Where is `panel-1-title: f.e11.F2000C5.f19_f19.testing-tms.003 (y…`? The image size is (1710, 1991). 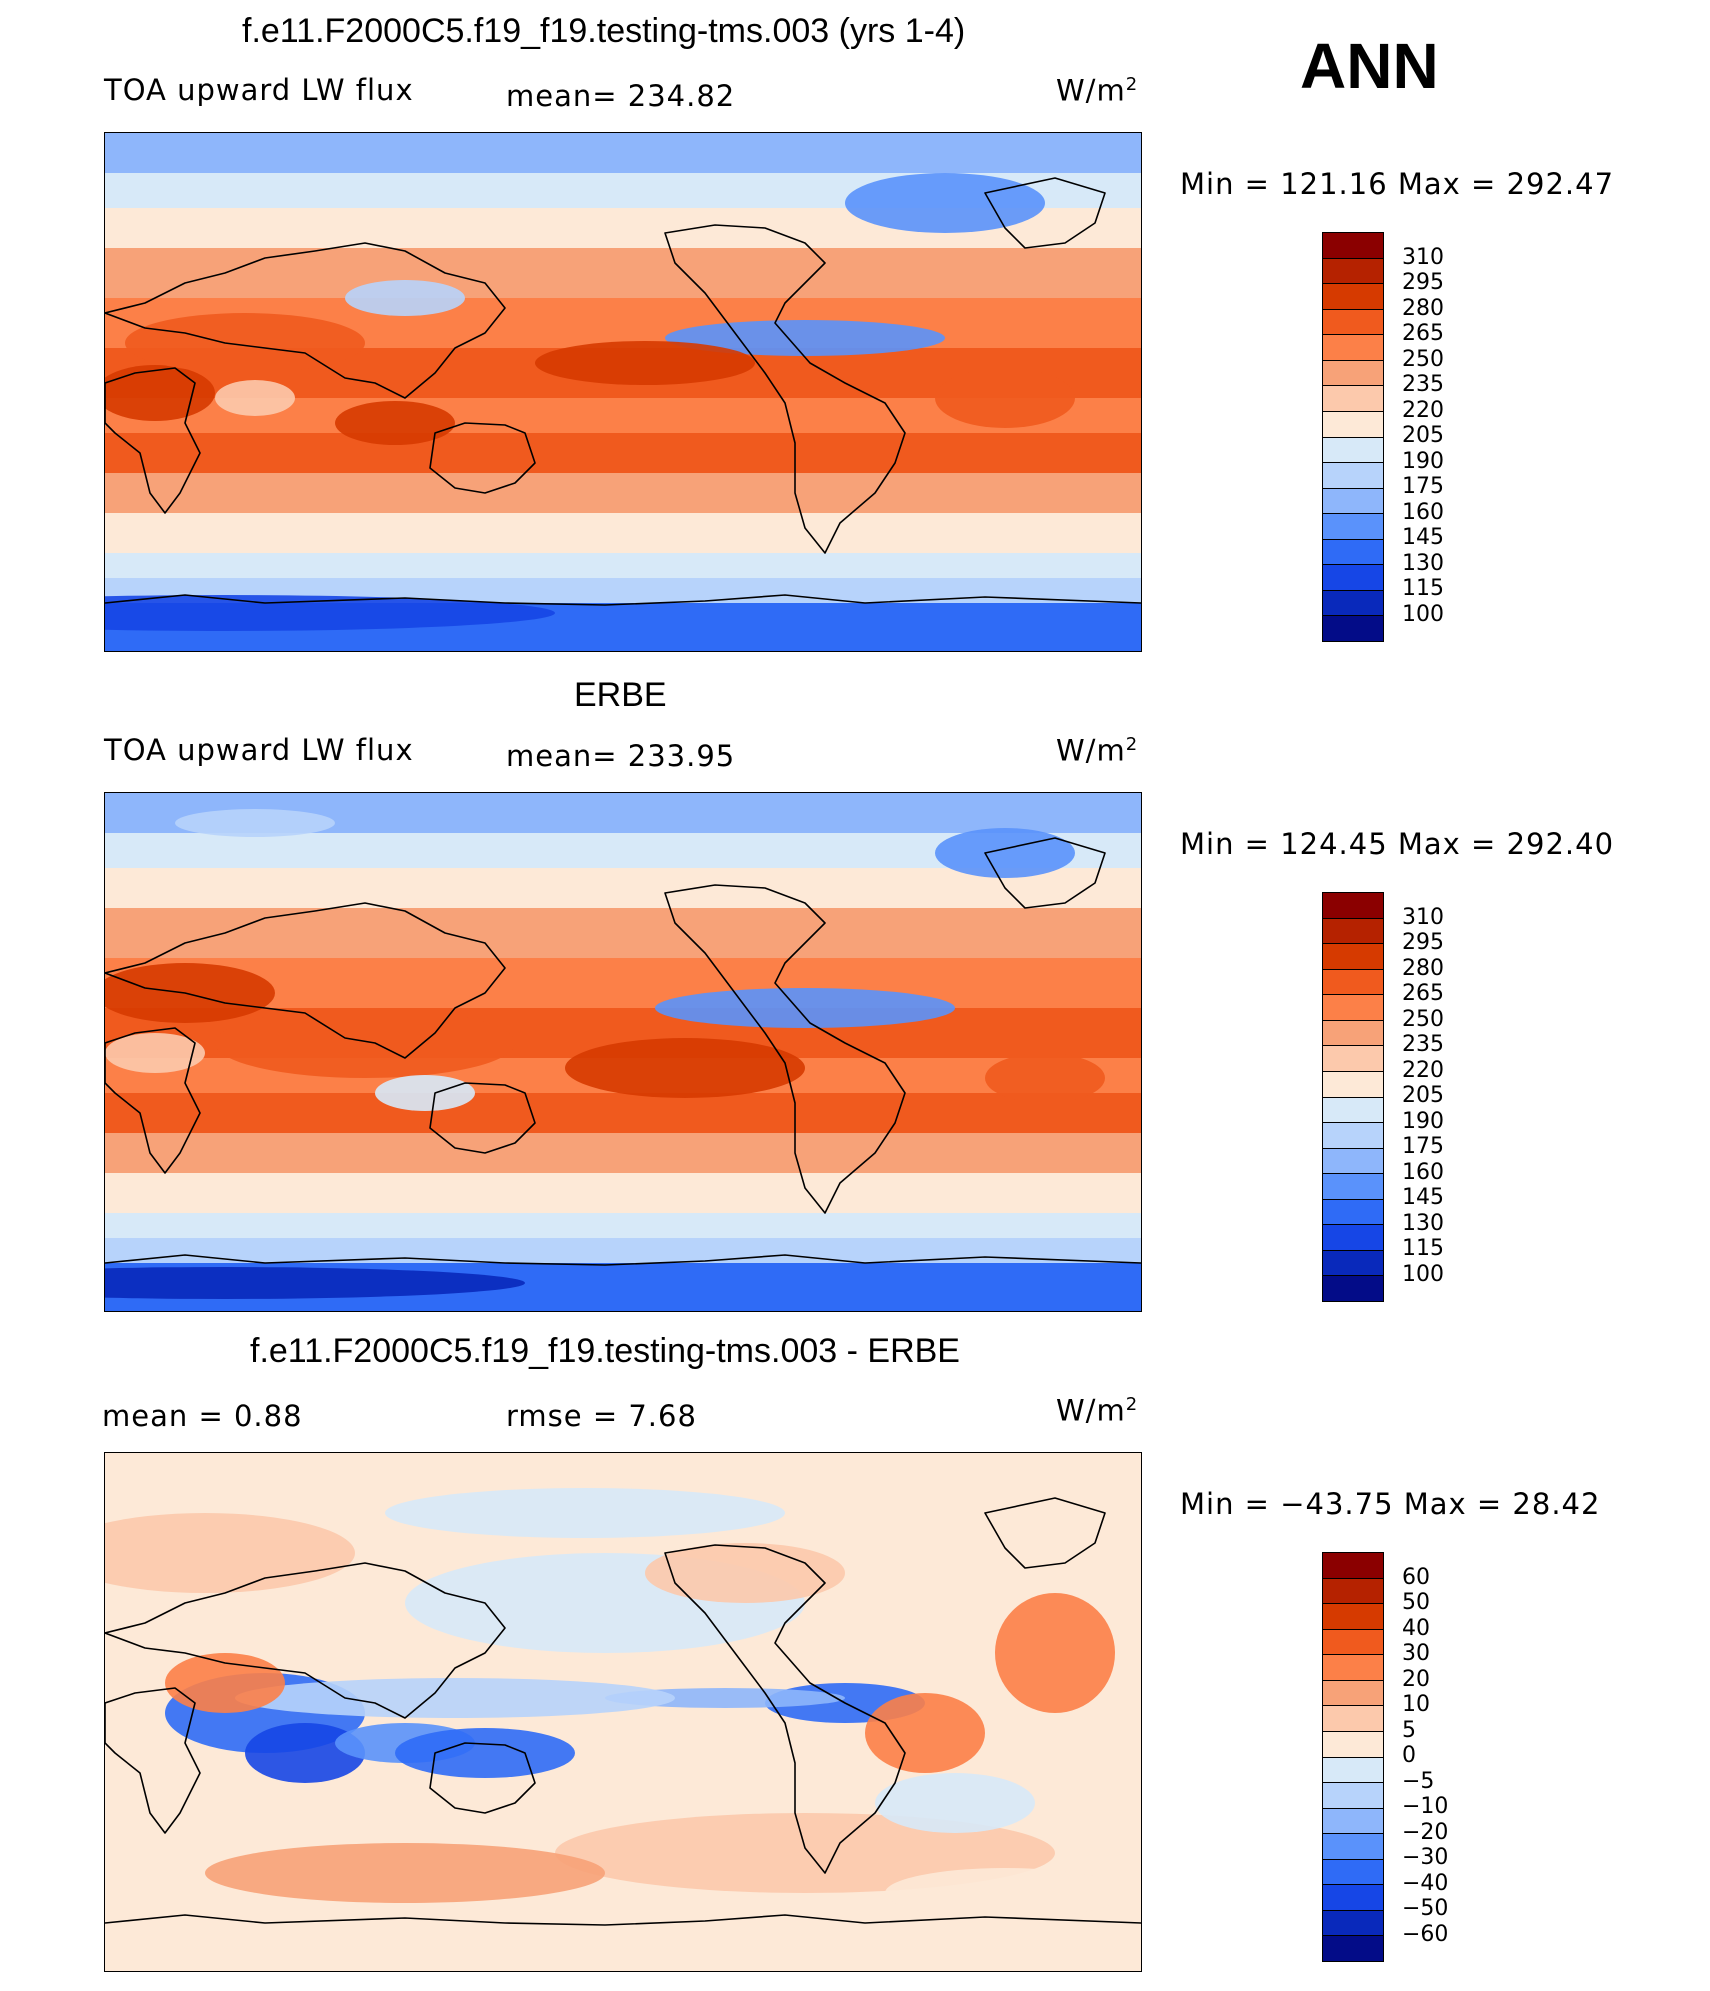 panel-1-title: f.e11.F2000C5.f19_f19.testing-tms.003 (y… is located at coordinates (604, 31).